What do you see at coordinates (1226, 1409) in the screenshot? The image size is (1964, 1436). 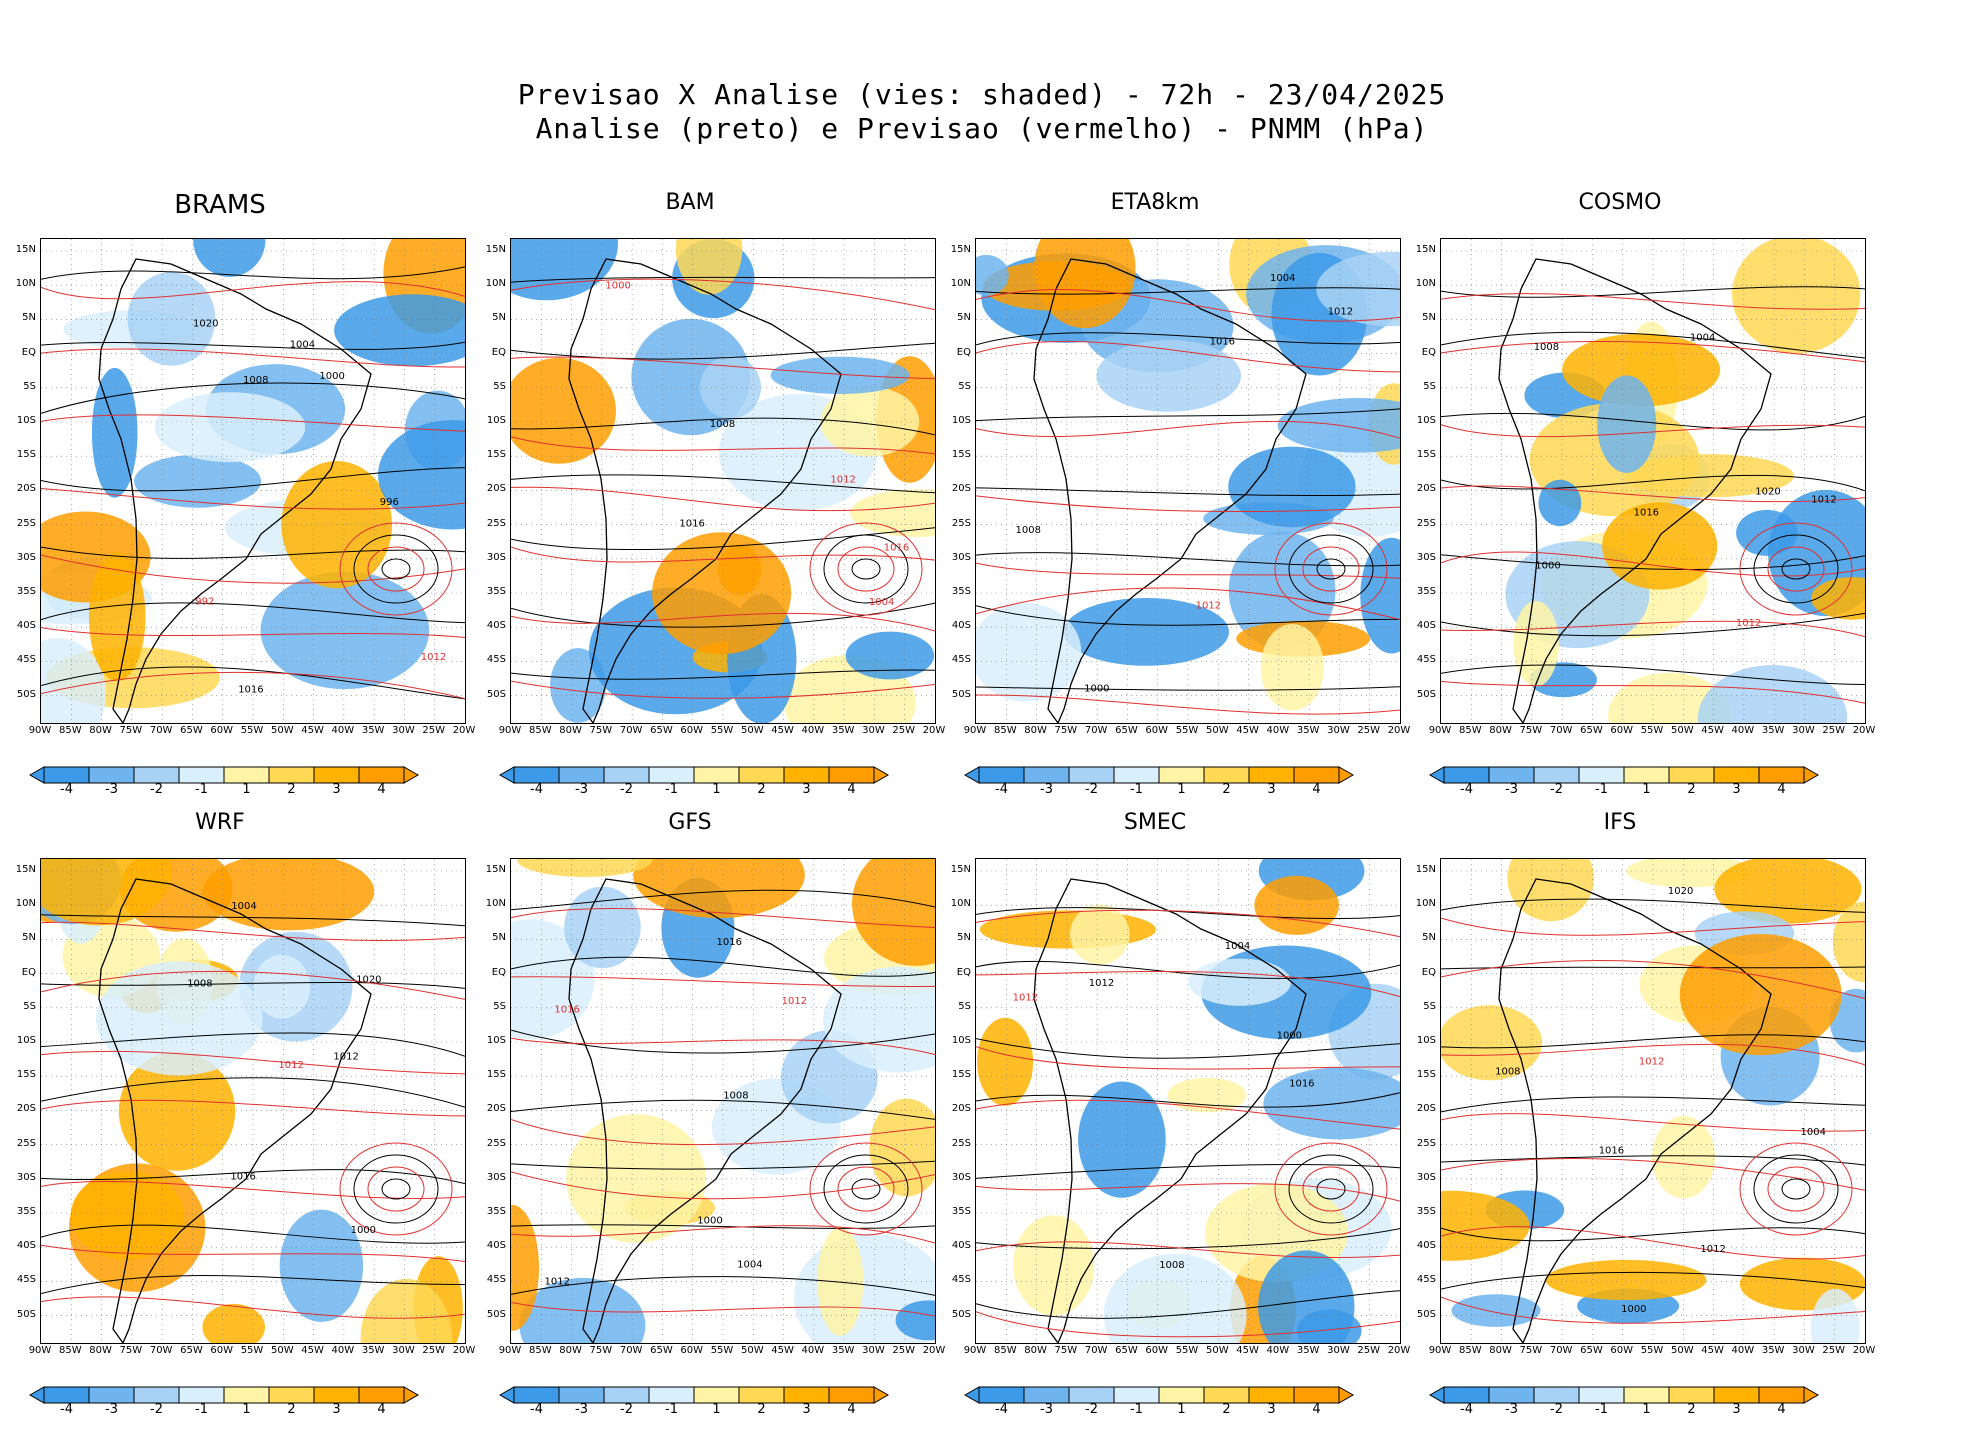 I see `colorbar-label: 2` at bounding box center [1226, 1409].